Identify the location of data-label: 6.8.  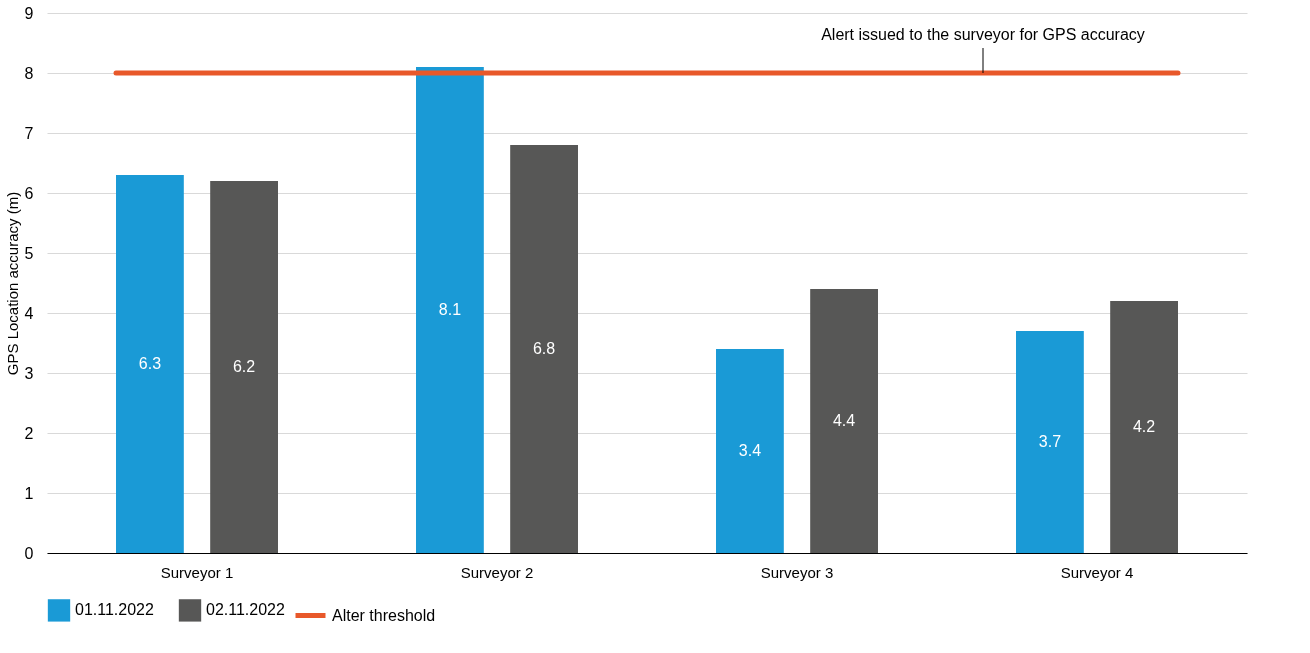
(544, 348).